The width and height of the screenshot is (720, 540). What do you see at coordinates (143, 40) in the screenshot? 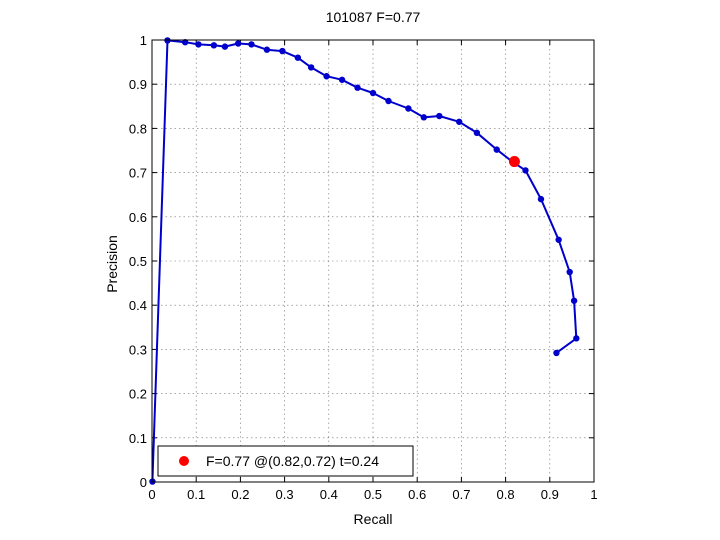
I see `y-tick-label: 1` at bounding box center [143, 40].